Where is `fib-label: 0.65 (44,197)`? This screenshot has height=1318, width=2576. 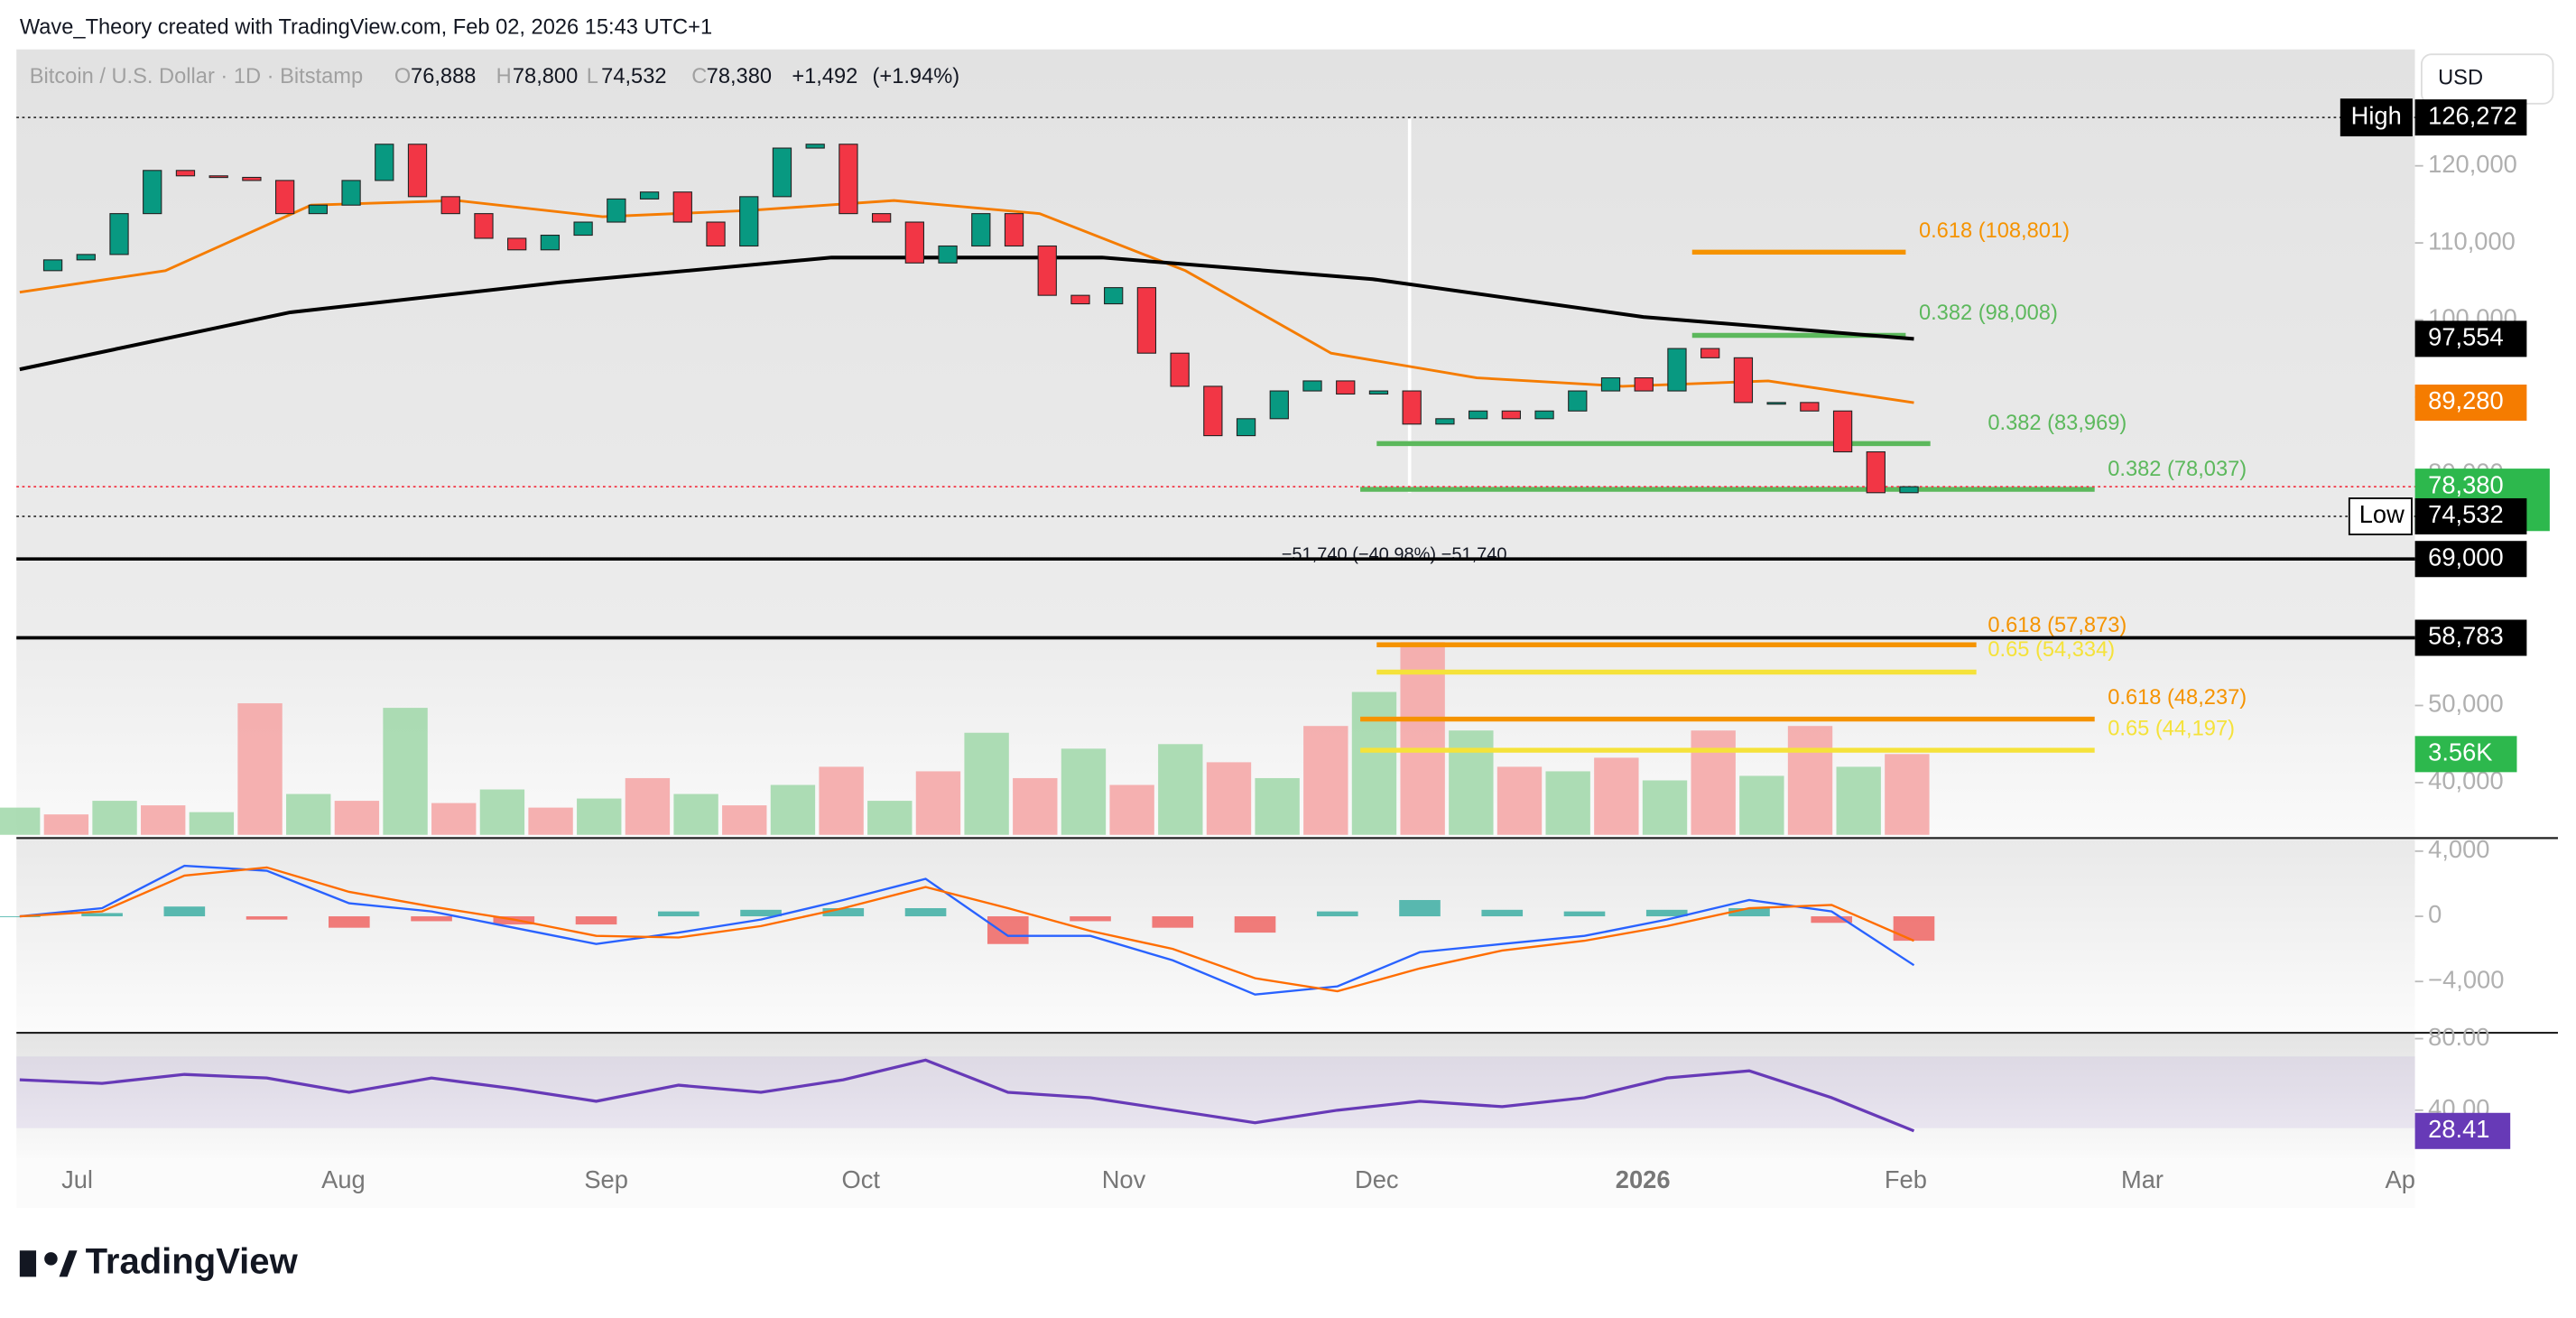 fib-label: 0.65 (44,197) is located at coordinates (2171, 730).